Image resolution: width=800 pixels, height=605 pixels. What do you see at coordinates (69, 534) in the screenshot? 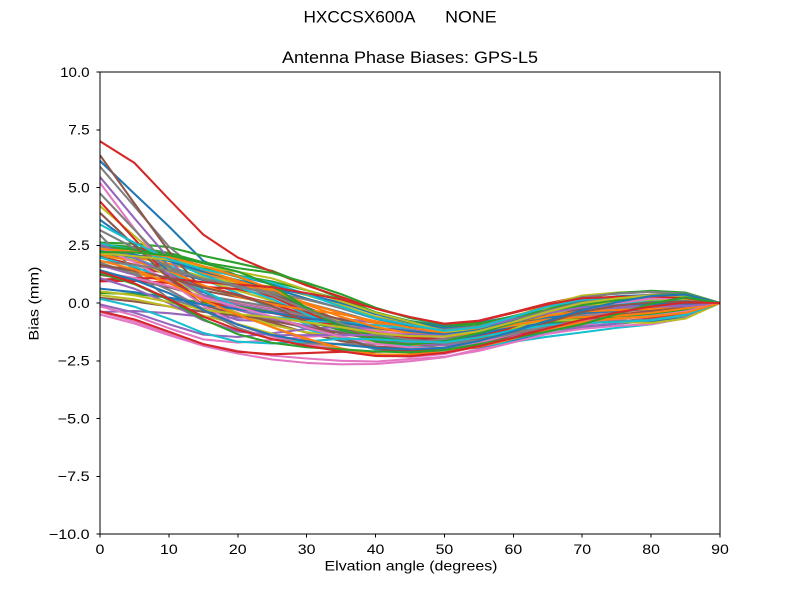
I see `svg-text: −10.0` at bounding box center [69, 534].